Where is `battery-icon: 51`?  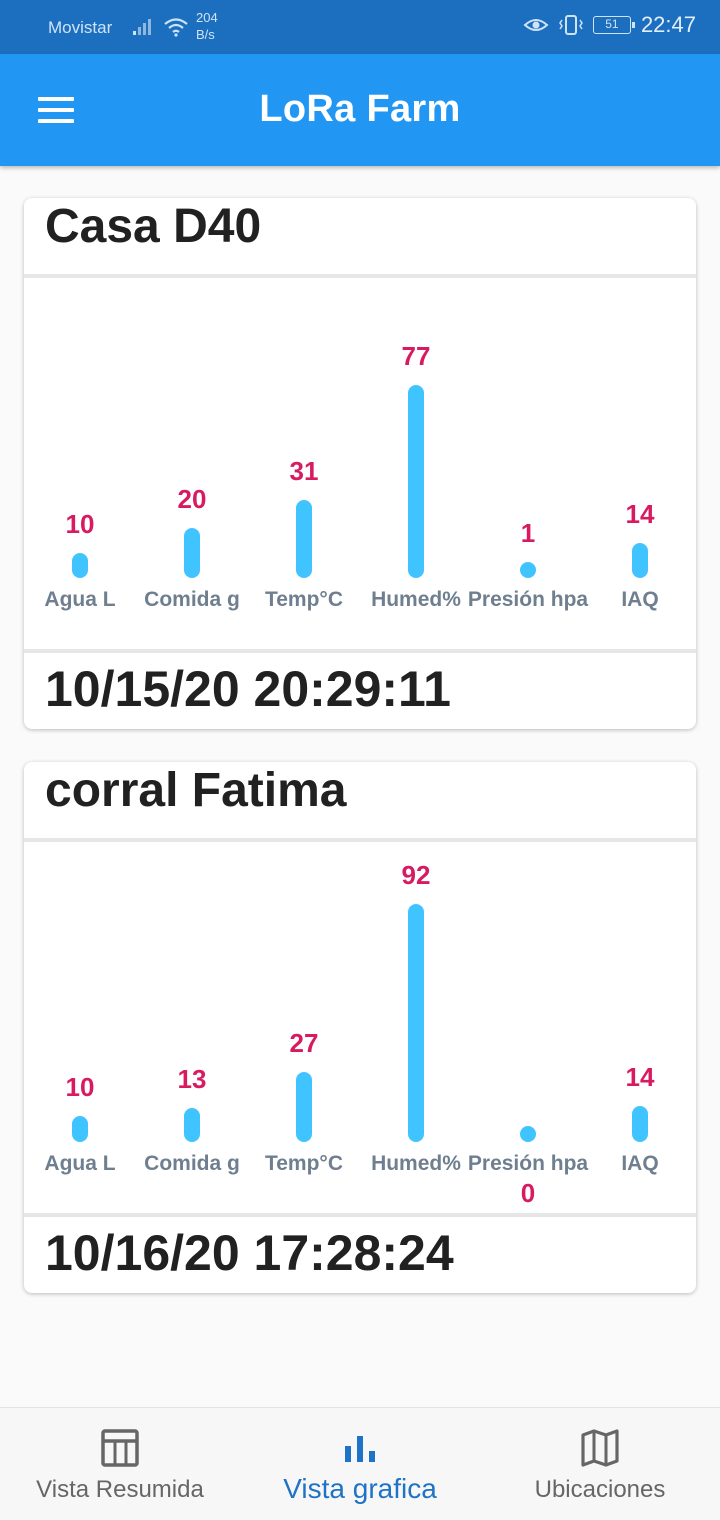 battery-icon: 51 is located at coordinates (613, 25).